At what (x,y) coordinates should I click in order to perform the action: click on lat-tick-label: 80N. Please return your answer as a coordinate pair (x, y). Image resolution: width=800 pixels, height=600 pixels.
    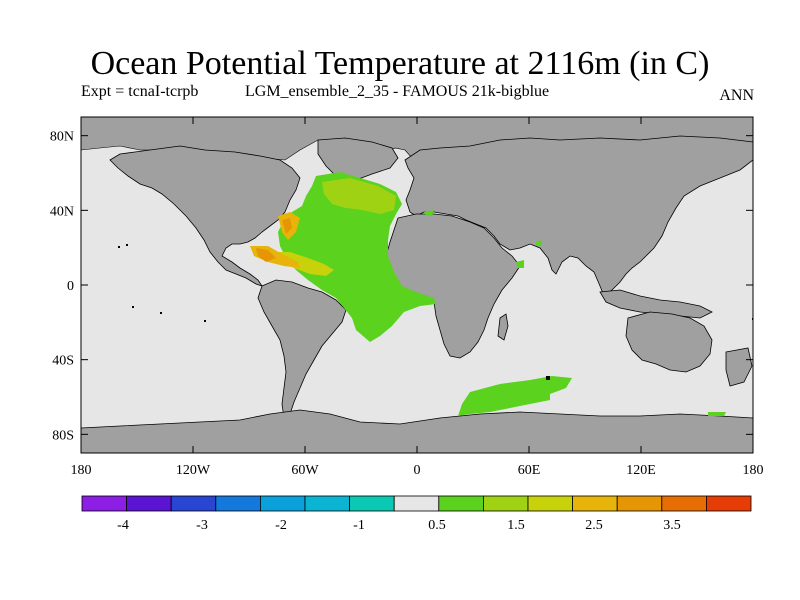
    Looking at the image, I should click on (62, 137).